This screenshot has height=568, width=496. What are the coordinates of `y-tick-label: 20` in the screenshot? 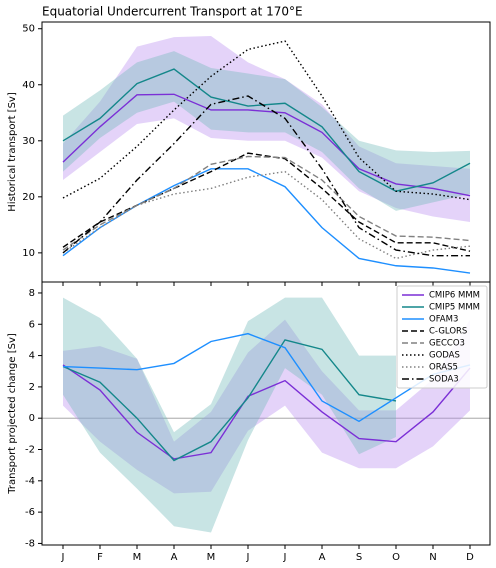 It's located at (28, 197).